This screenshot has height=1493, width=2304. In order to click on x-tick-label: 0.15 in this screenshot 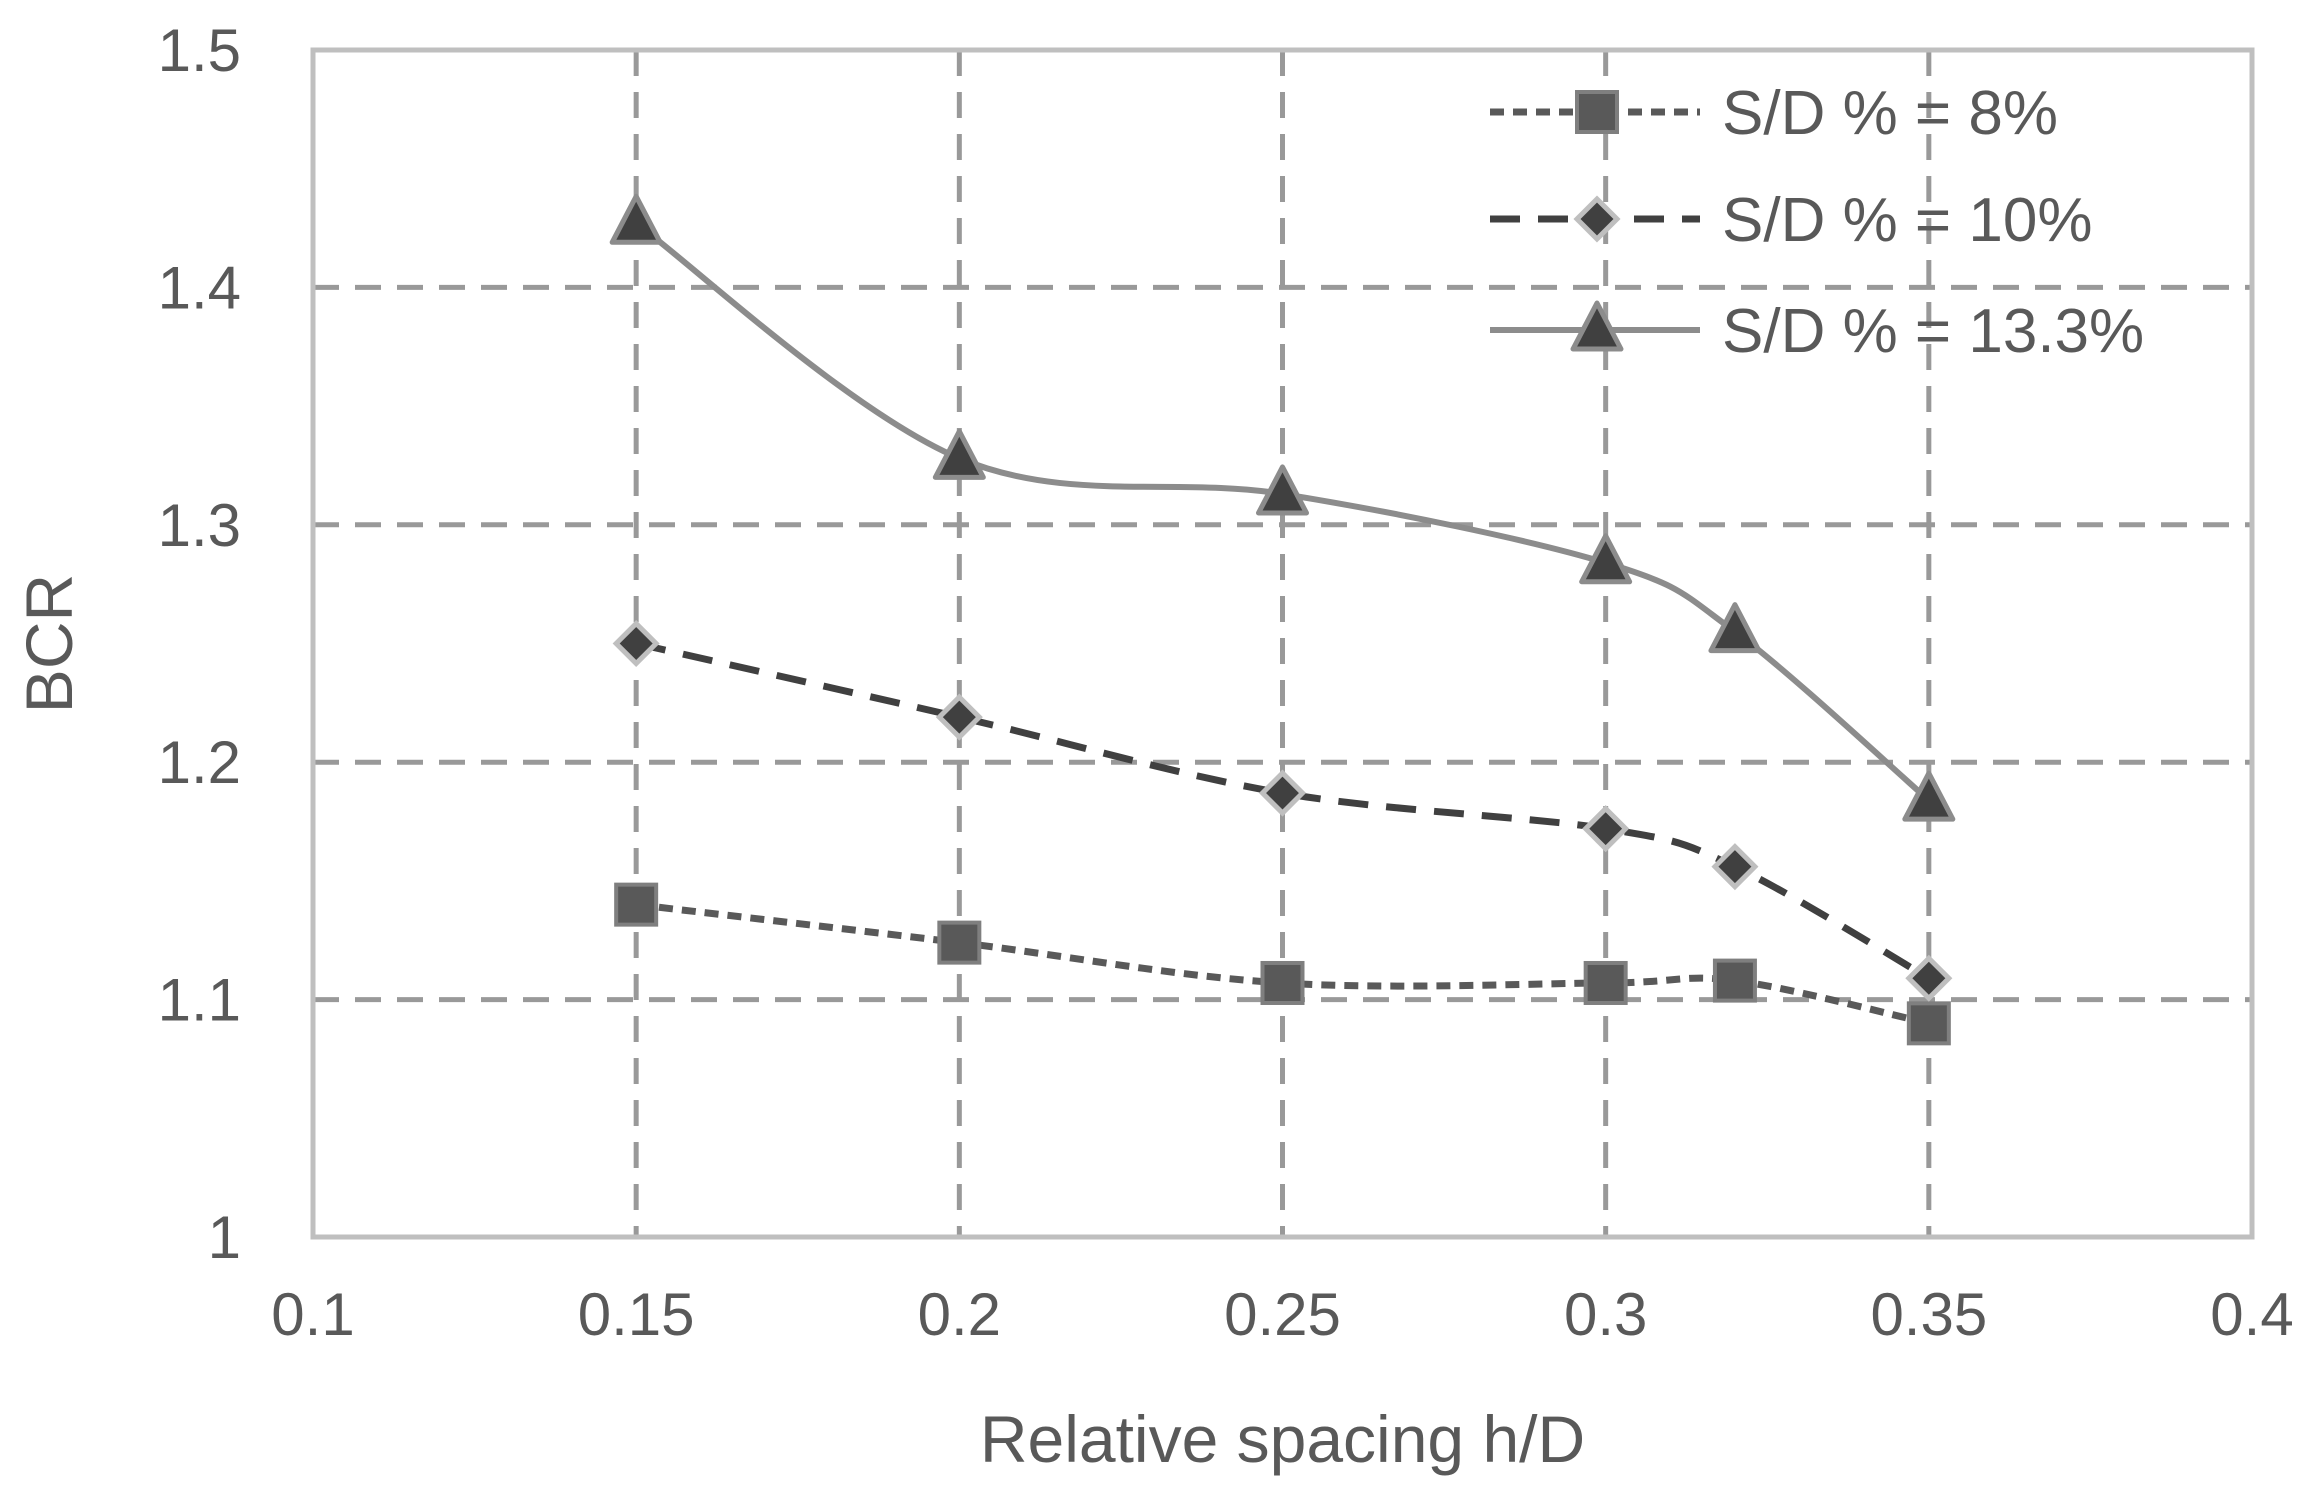, I will do `click(636, 1314)`.